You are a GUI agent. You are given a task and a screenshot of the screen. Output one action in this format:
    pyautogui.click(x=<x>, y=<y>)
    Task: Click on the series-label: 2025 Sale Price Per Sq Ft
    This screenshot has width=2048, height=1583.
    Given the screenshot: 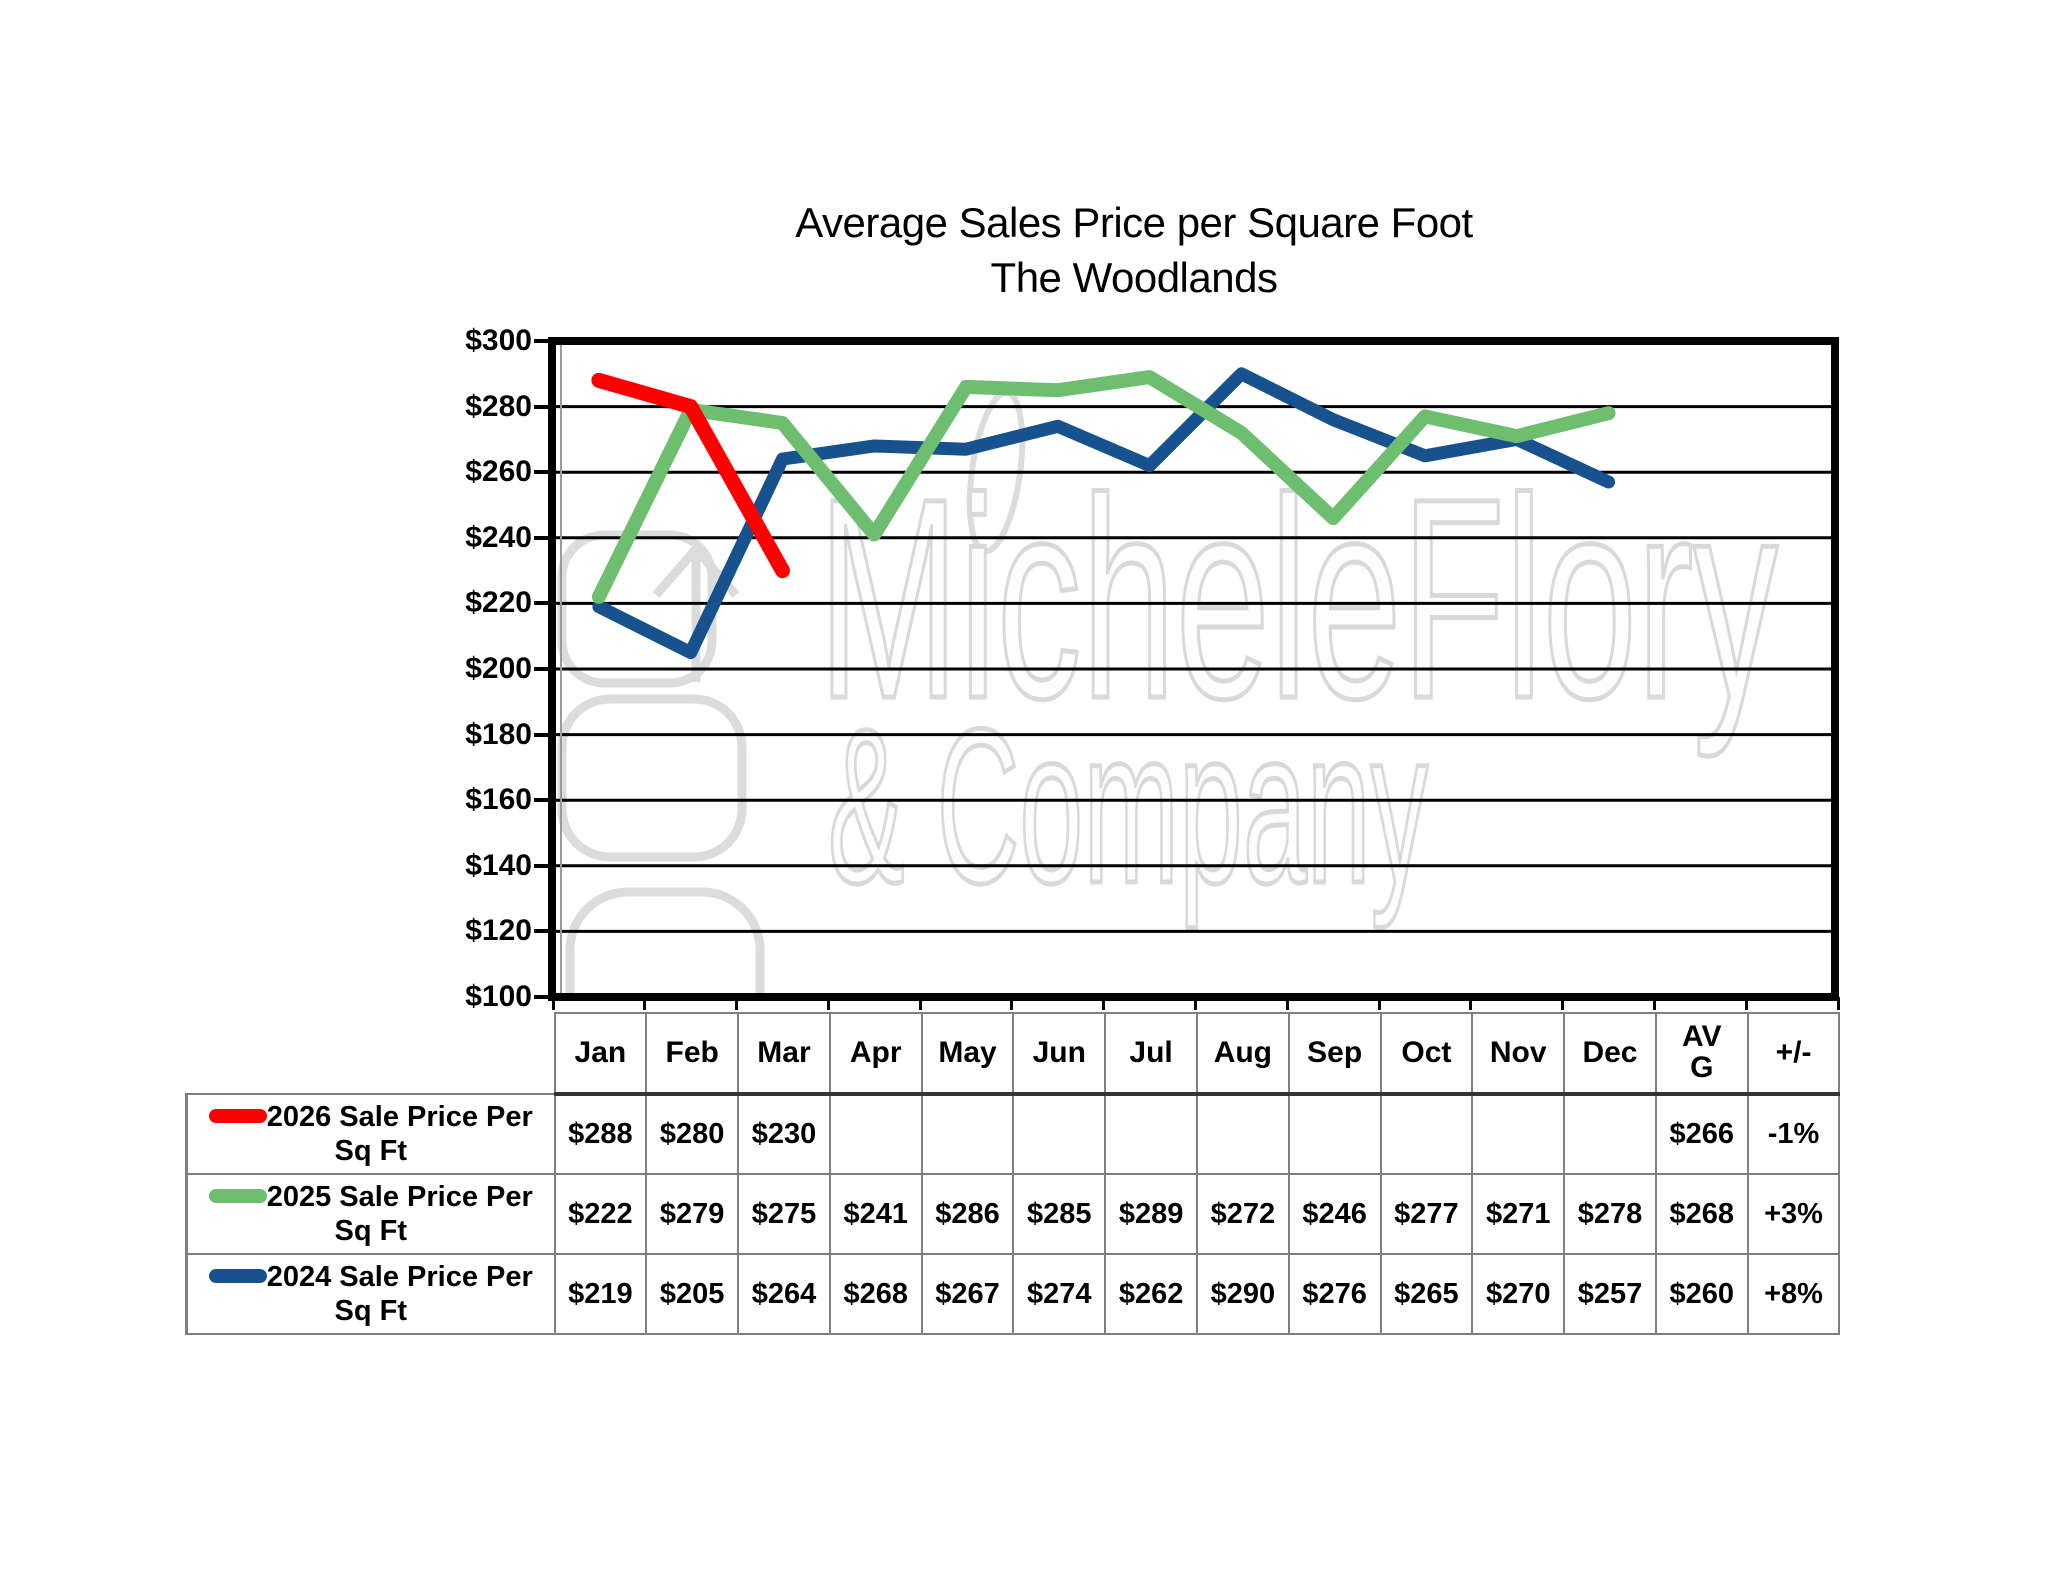 What is the action you would take?
    pyautogui.click(x=370, y=1214)
    